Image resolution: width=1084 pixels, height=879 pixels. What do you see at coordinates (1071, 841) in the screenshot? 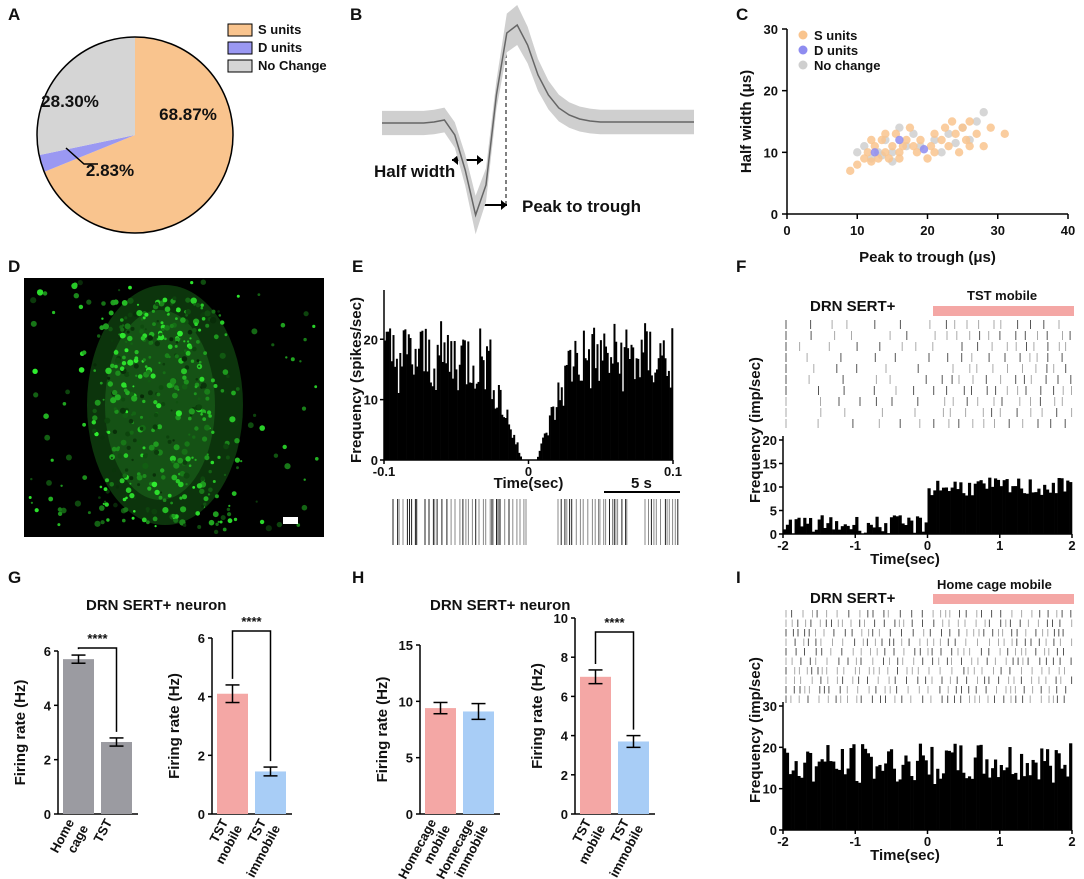
I see `x-tick-label: 2` at bounding box center [1071, 841].